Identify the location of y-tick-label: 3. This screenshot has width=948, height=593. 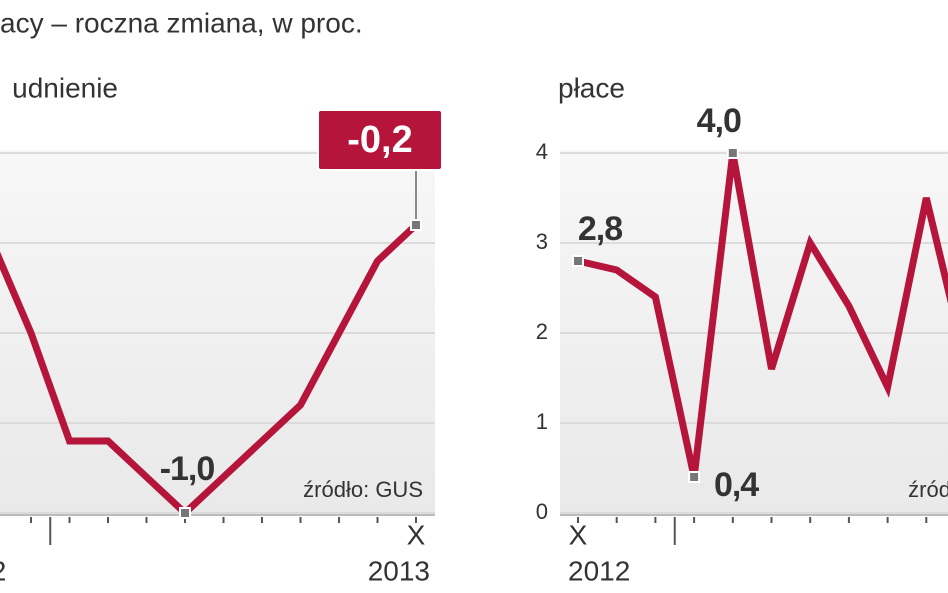
(542, 241).